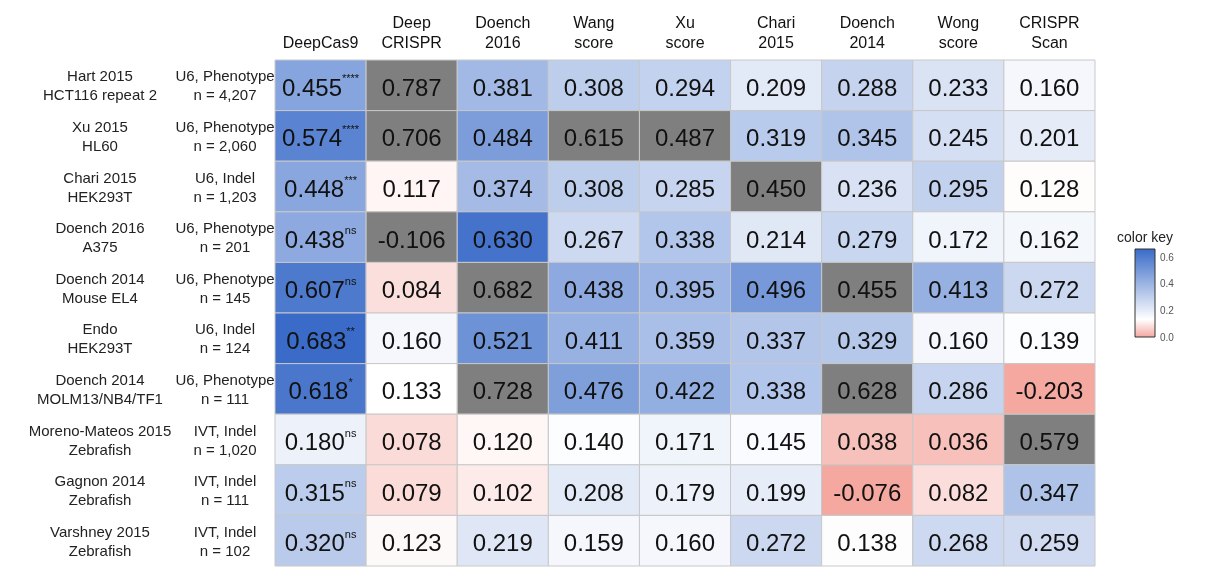  What do you see at coordinates (502, 188) in the screenshot?
I see `data-label: 0.374` at bounding box center [502, 188].